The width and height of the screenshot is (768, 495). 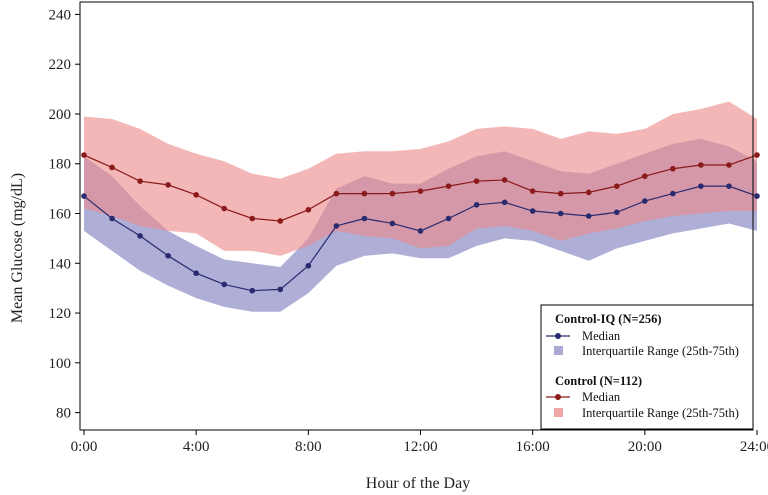 I want to click on y-axis-title: Mean Glucose (mg/dL), so click(x=17, y=248).